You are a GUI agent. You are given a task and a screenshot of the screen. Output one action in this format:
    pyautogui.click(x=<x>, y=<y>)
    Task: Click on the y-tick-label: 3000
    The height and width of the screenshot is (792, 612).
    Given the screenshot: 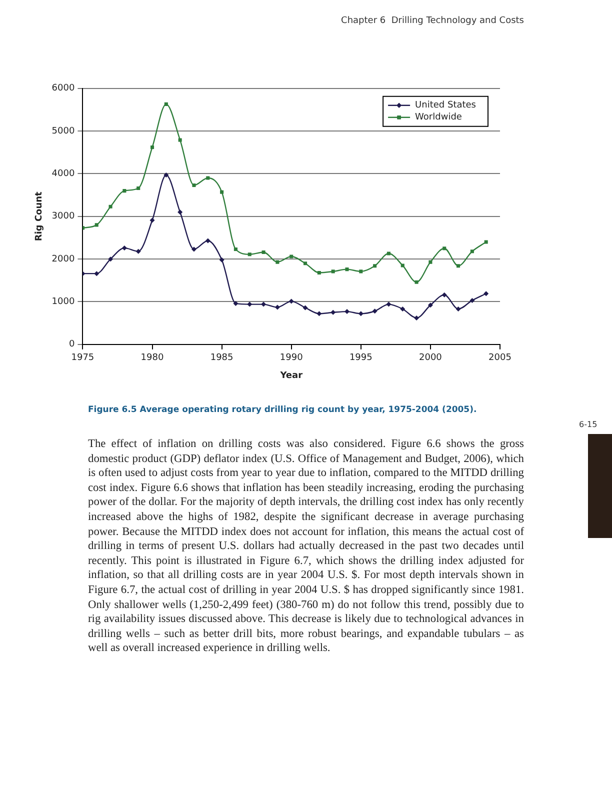 What is the action you would take?
    pyautogui.click(x=63, y=217)
    